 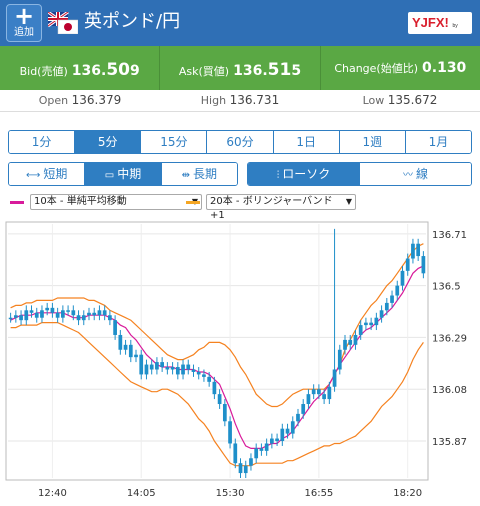 I want to click on tab-1week: 1週, so click(x=372, y=142).